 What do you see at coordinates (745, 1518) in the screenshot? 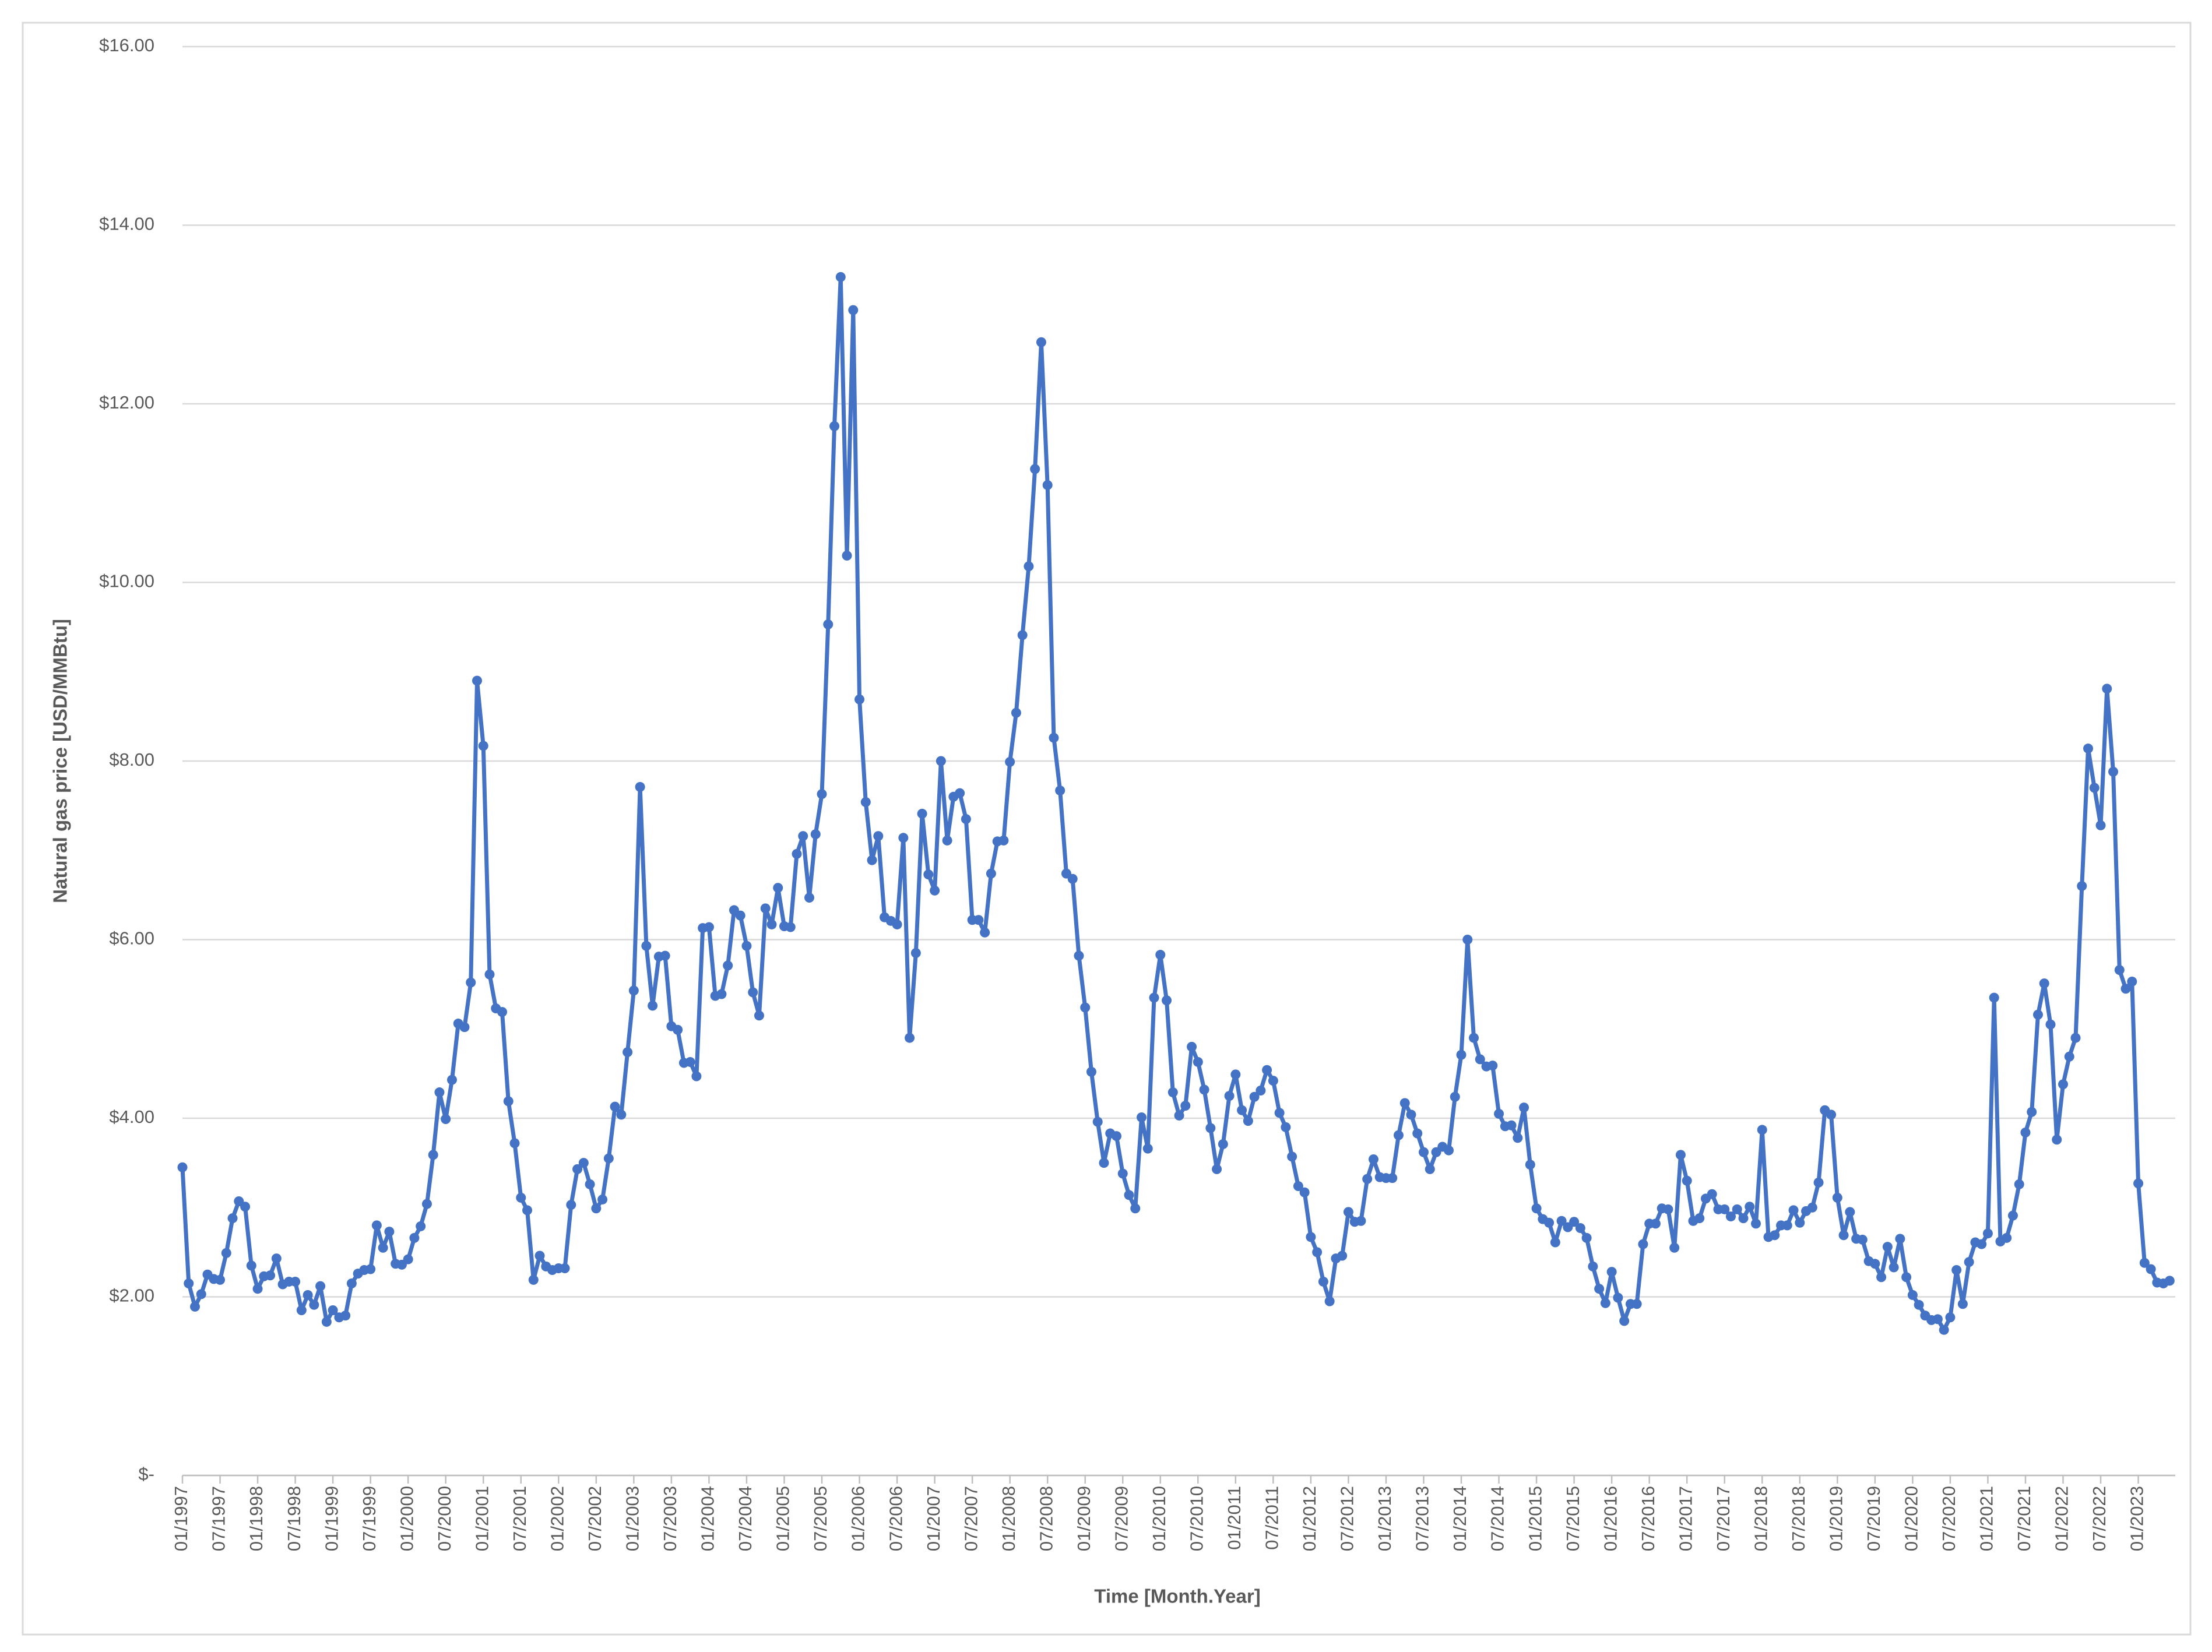
I see `x-tick-label: 07/2004` at bounding box center [745, 1518].